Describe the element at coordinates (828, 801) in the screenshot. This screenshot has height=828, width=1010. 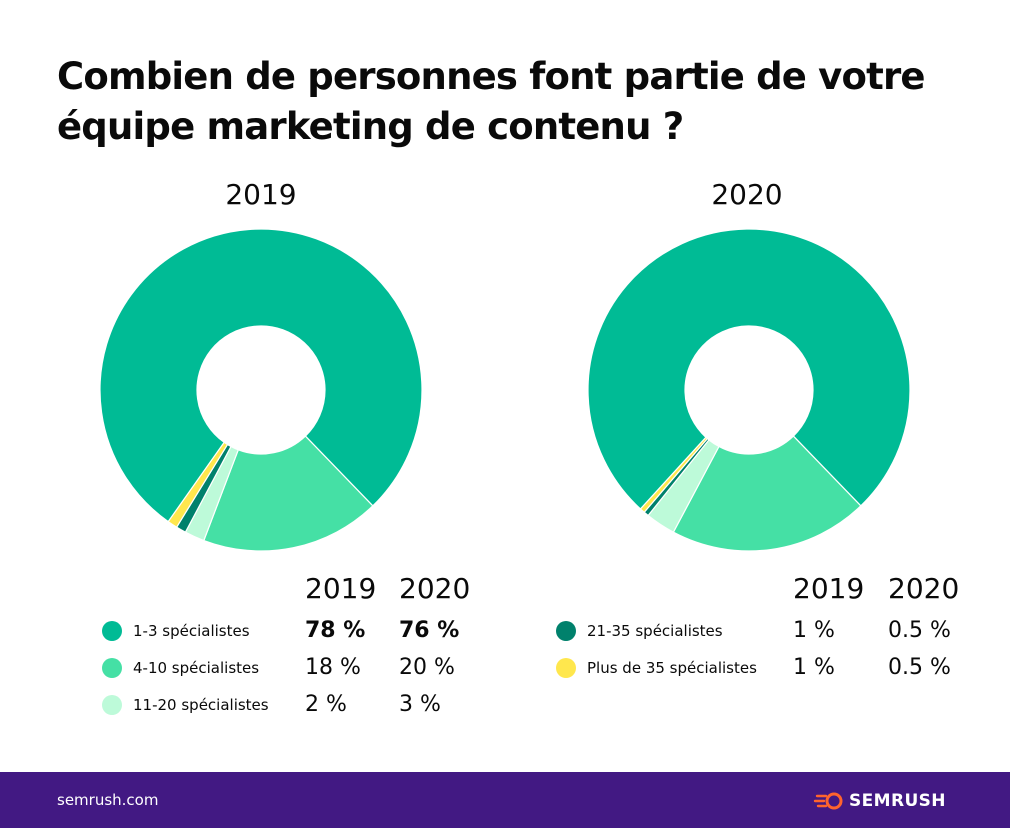
I see `semrush-flame-icon` at that location.